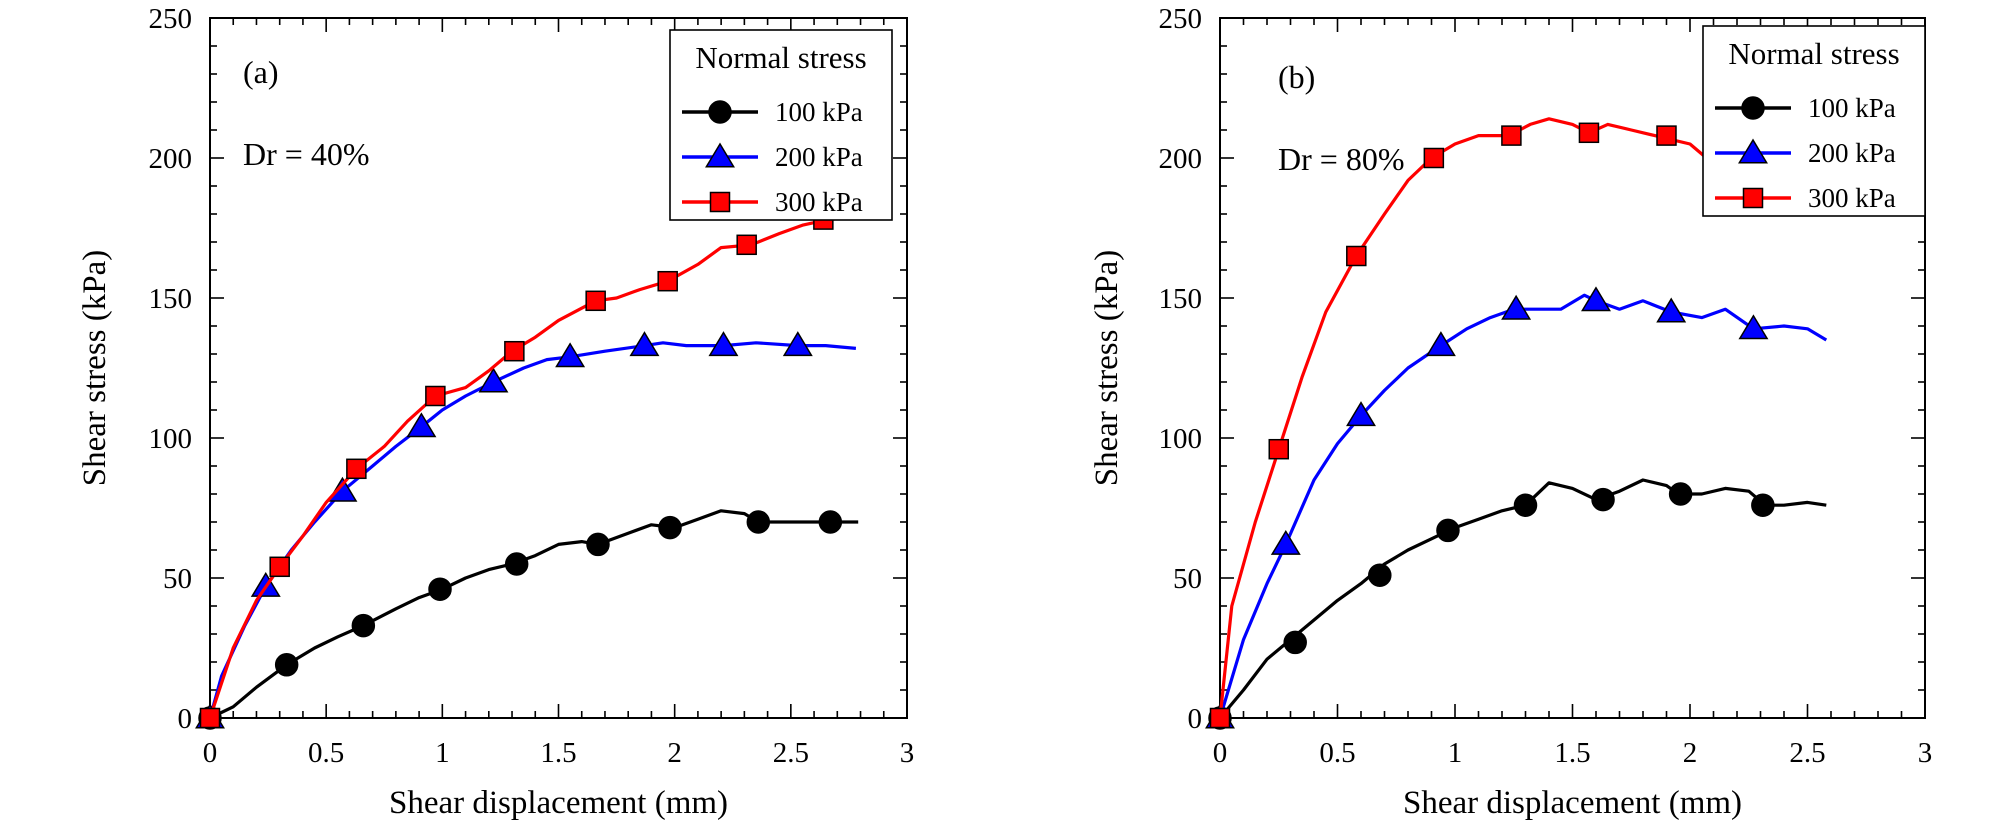 The height and width of the screenshot is (823, 2008). I want to click on panel-label: (b), so click(1296, 77).